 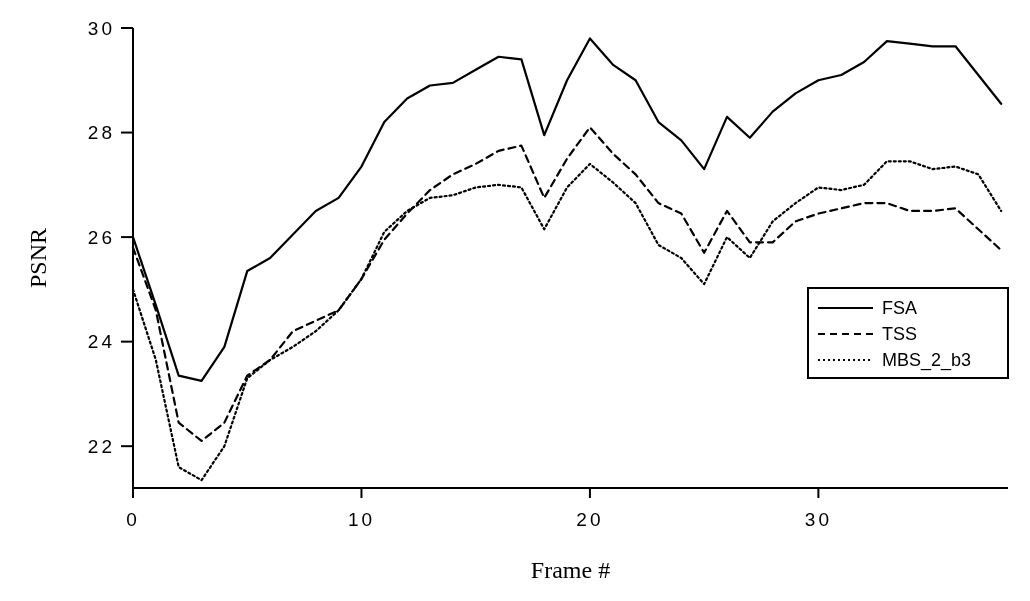 I want to click on y-tick-label: 24, so click(x=101, y=342).